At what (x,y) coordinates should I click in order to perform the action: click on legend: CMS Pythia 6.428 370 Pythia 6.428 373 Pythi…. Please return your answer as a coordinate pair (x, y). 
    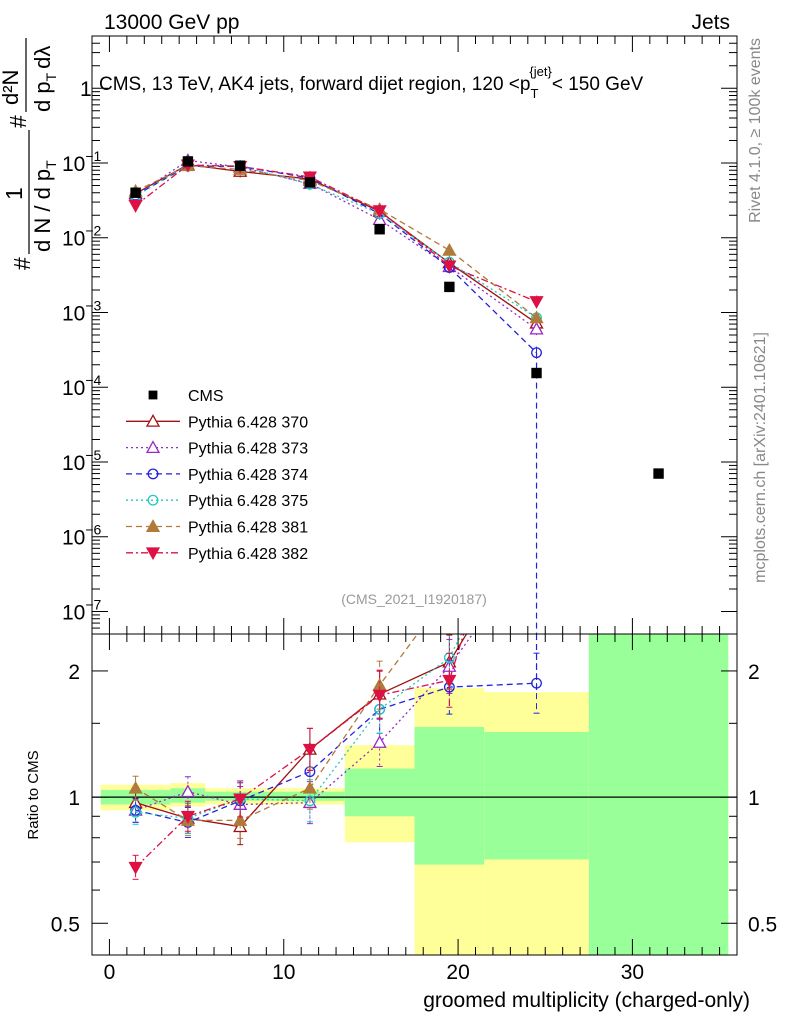
    Looking at the image, I should click on (217, 475).